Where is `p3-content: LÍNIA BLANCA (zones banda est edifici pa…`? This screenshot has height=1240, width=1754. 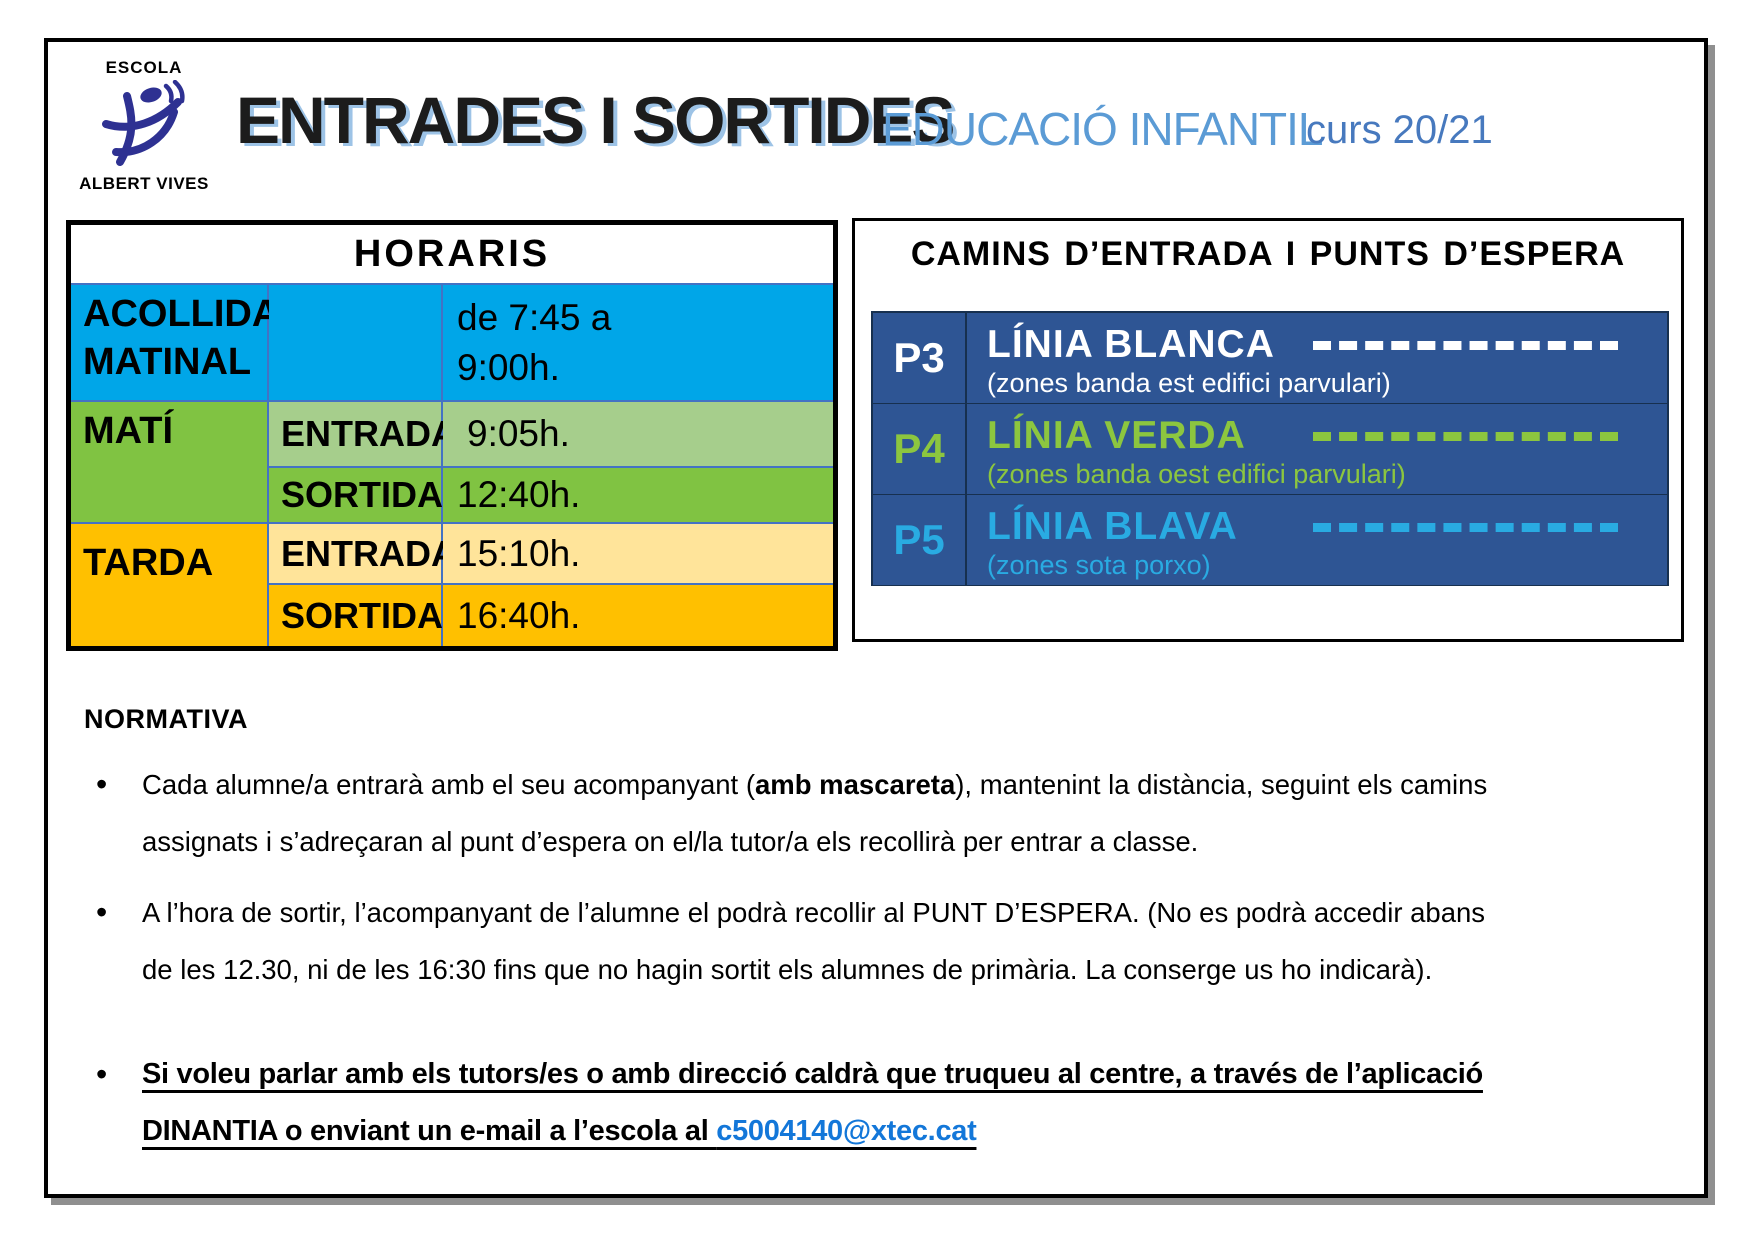
p3-content: LÍNIA BLANCA (zones banda est edifici pa… is located at coordinates (1317, 358).